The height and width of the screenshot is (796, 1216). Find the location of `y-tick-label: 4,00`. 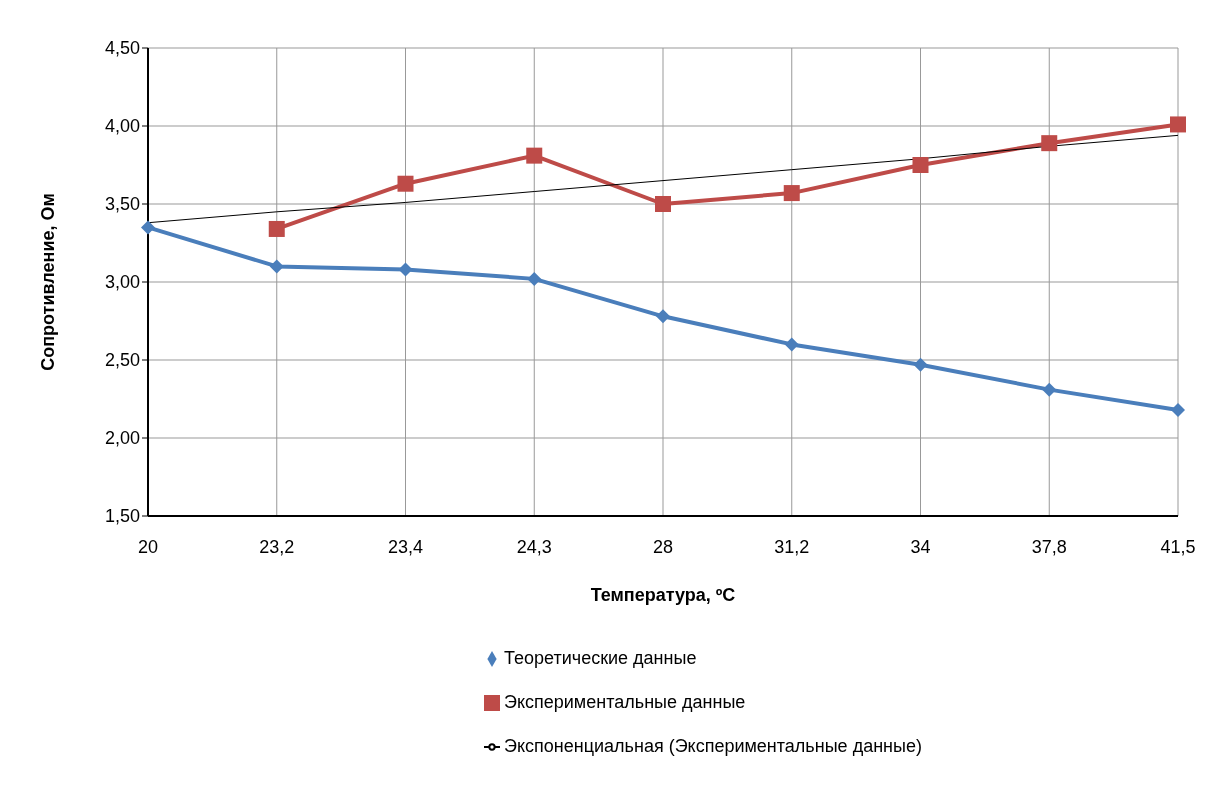

y-tick-label: 4,00 is located at coordinates (122, 126).